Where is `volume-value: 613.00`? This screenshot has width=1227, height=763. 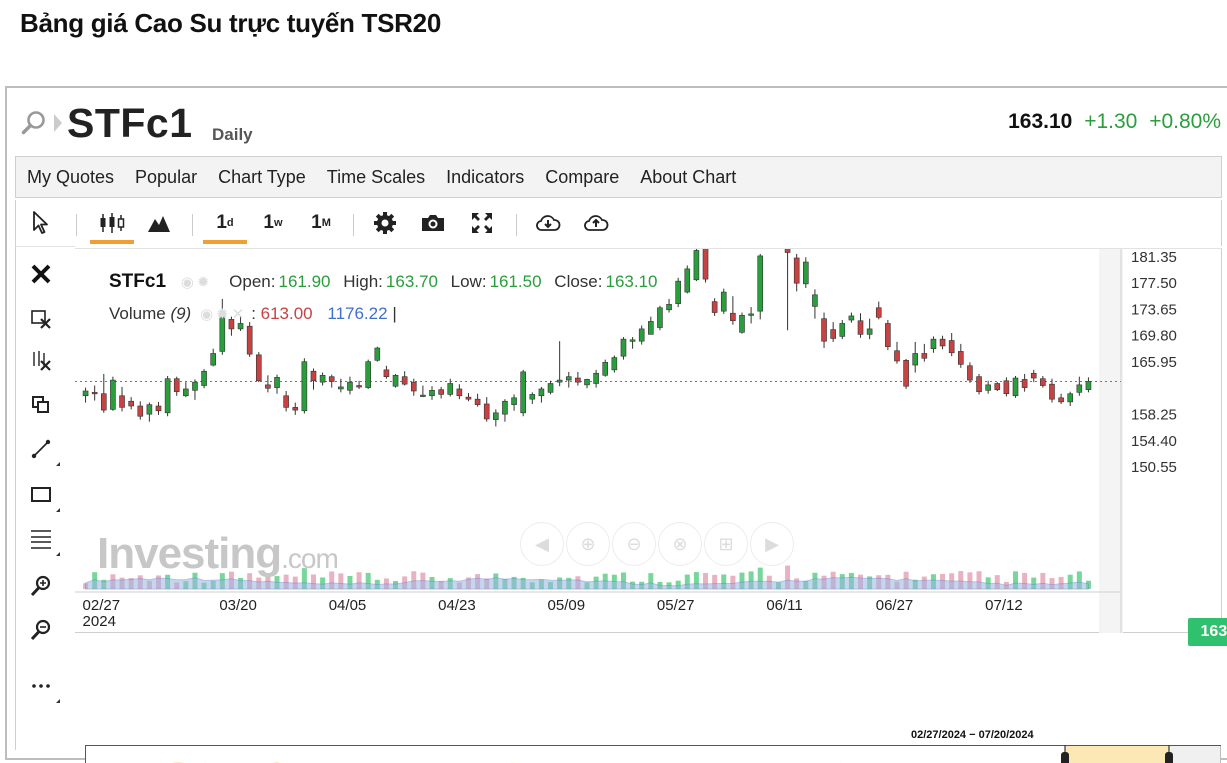 volume-value: 613.00 is located at coordinates (286, 313).